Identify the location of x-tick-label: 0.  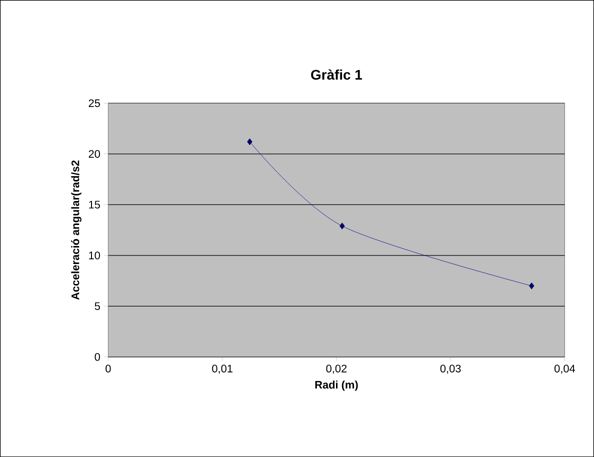
(108, 368).